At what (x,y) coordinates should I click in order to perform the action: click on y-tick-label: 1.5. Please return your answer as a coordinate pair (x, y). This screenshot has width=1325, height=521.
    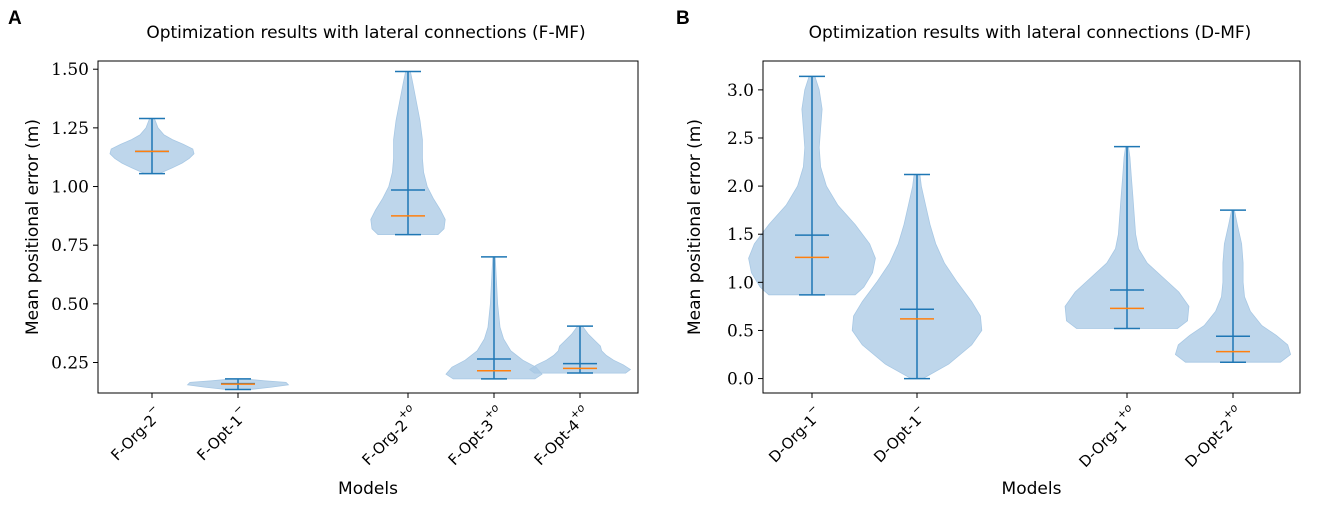
    Looking at the image, I should click on (740, 235).